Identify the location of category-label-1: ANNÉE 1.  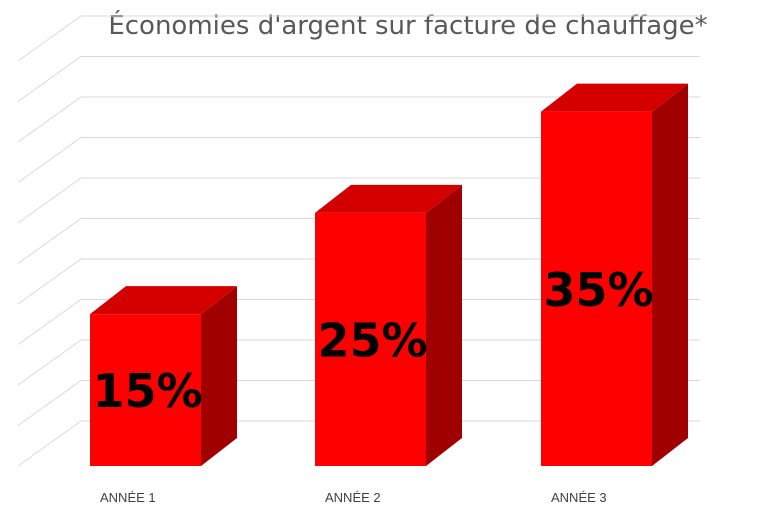
(128, 497).